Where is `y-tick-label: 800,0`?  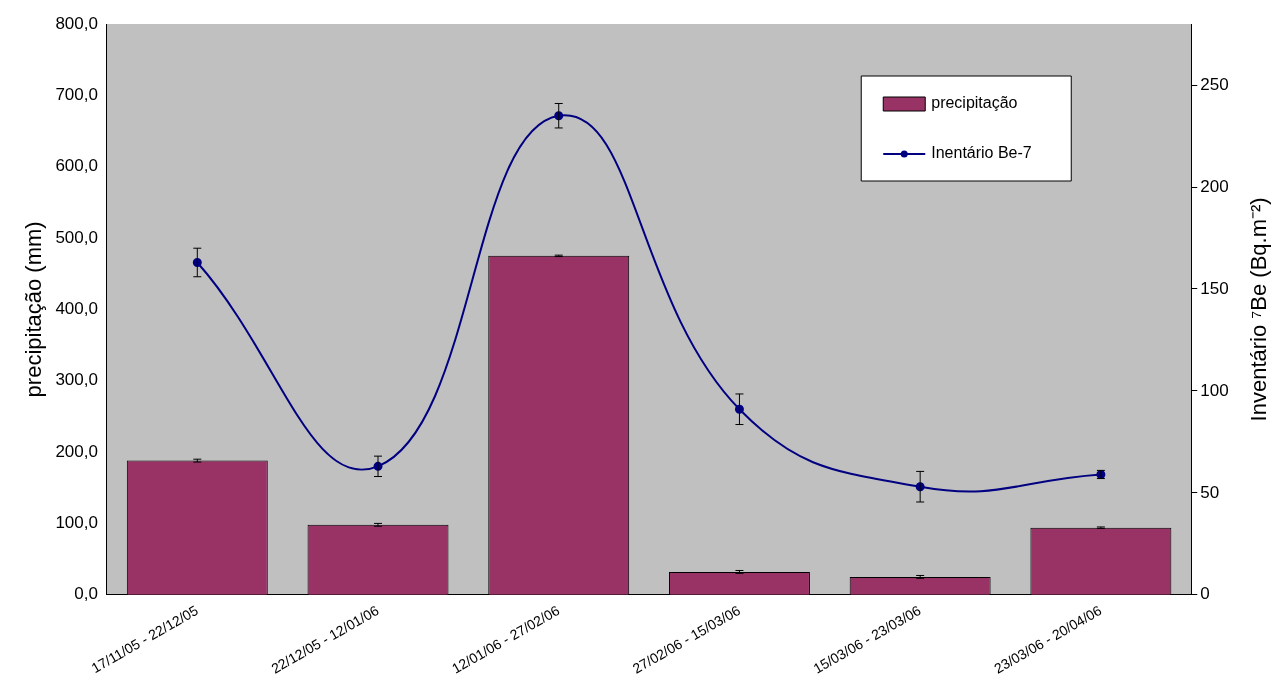 y-tick-label: 800,0 is located at coordinates (76, 23).